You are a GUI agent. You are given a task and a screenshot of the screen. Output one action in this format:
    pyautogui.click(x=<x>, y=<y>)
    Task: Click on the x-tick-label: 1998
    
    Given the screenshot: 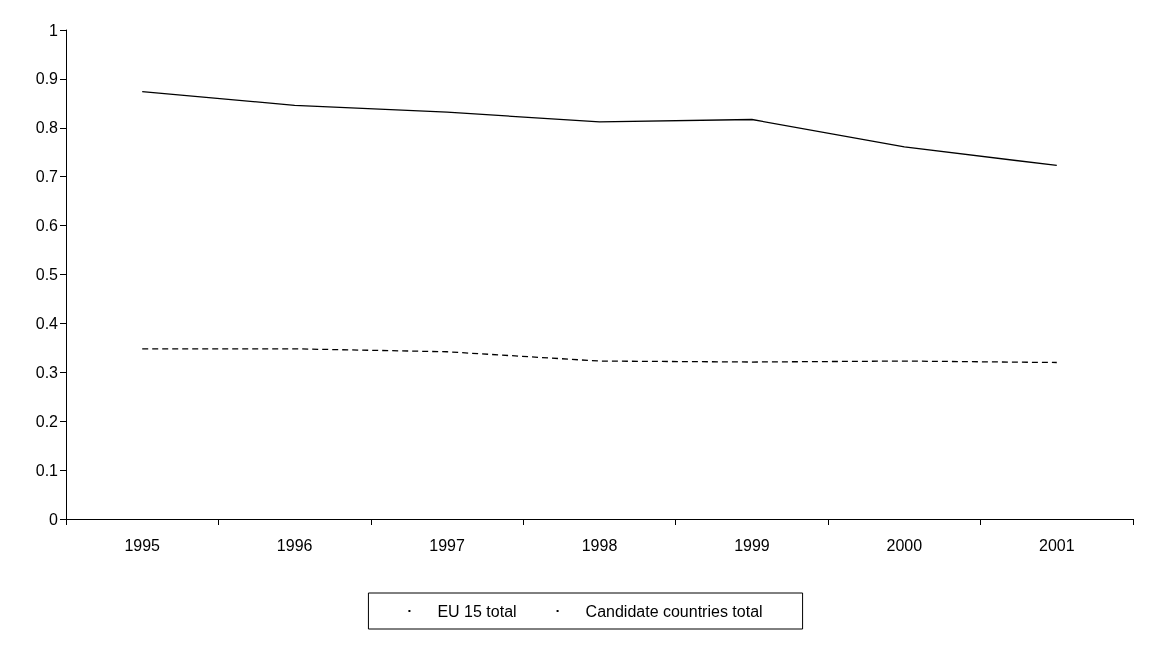 What is the action you would take?
    pyautogui.click(x=599, y=545)
    